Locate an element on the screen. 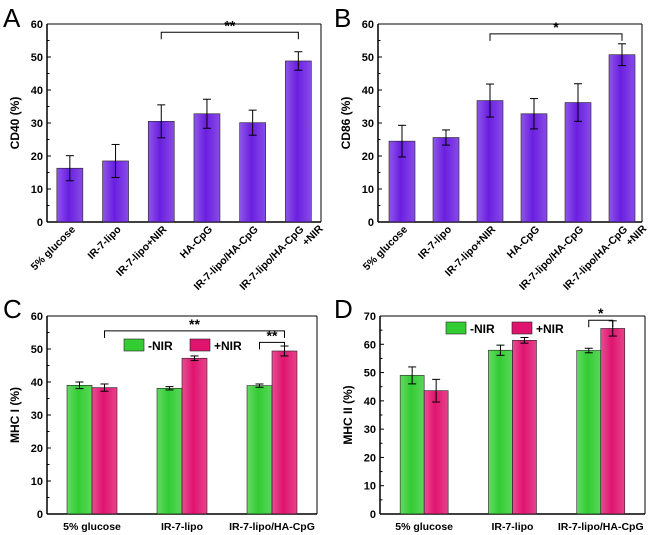  y-axis-label: MHC I (%) is located at coordinates (15, 415).